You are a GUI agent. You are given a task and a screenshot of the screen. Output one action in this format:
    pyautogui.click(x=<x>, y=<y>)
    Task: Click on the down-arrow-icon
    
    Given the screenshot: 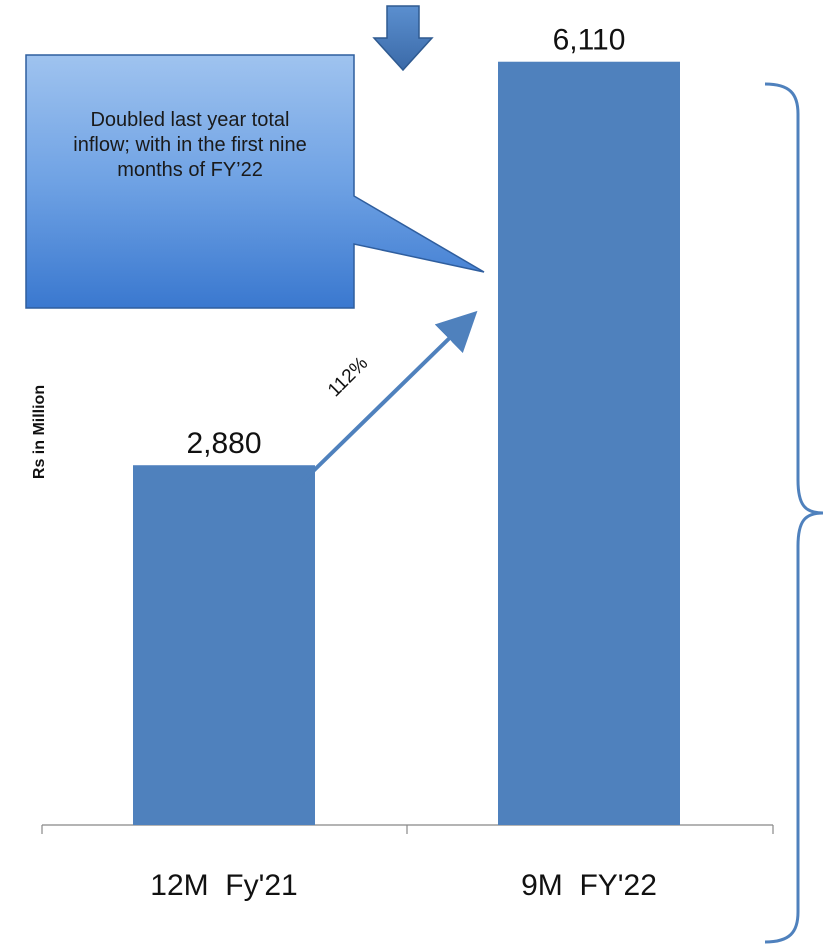 What is the action you would take?
    pyautogui.click(x=403, y=38)
    